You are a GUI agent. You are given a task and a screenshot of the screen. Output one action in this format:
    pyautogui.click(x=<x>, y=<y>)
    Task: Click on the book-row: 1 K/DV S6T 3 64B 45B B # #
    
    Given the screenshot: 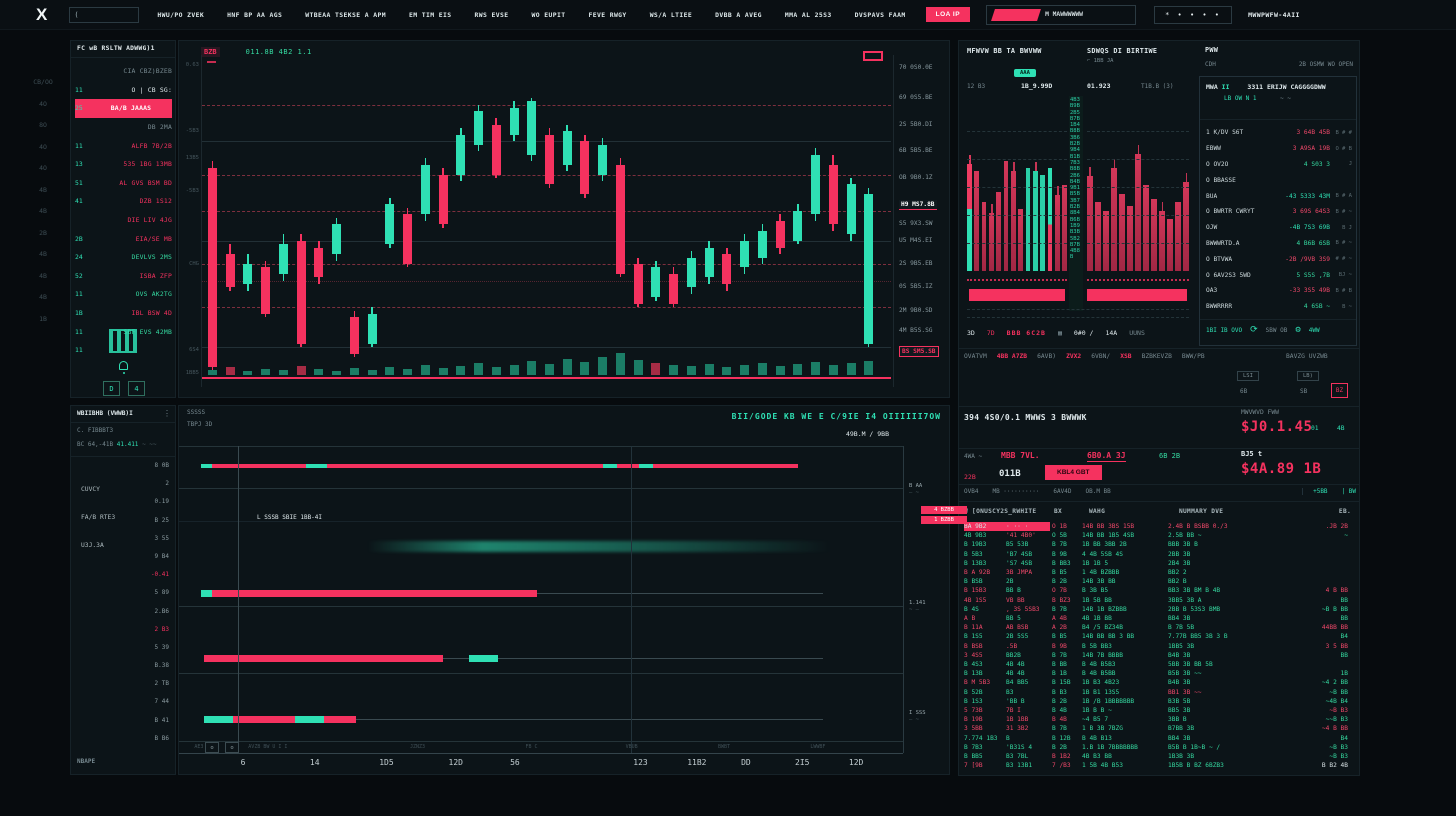 What is the action you would take?
    pyautogui.click(x=1279, y=133)
    